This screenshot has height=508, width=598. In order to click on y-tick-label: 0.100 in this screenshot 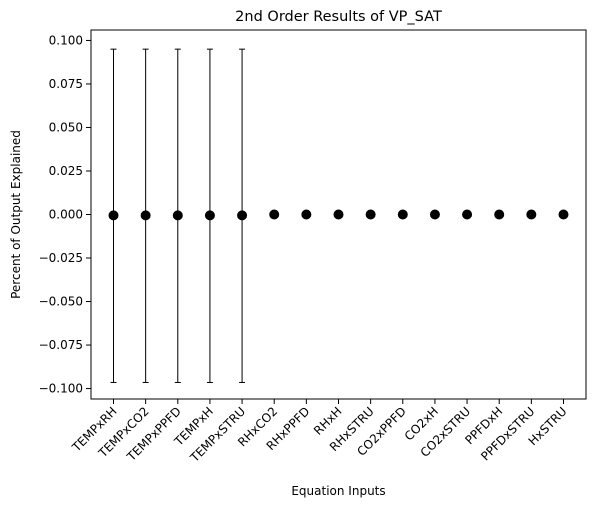, I will do `click(66, 40)`.